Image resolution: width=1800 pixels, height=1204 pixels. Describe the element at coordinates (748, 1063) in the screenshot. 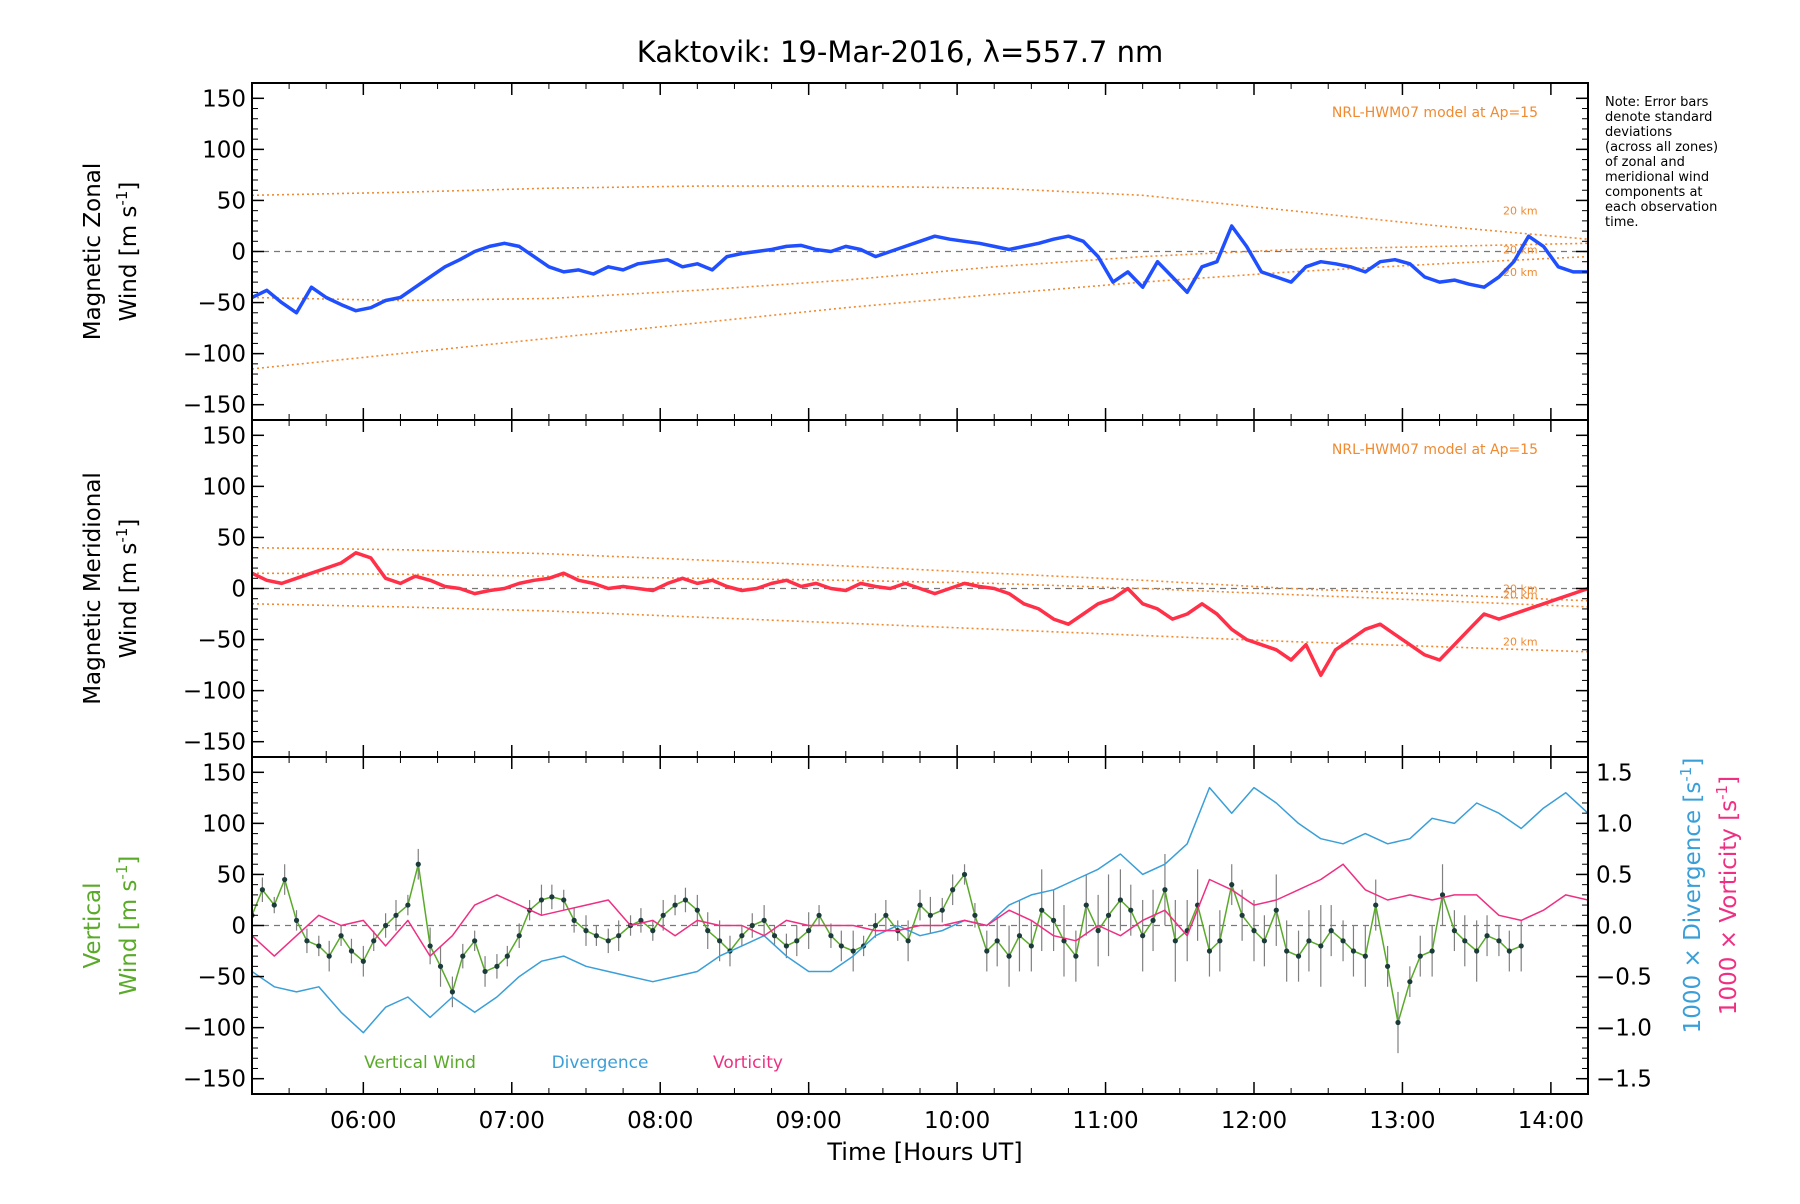

I see `legend-vorticity: Vorticity` at that location.